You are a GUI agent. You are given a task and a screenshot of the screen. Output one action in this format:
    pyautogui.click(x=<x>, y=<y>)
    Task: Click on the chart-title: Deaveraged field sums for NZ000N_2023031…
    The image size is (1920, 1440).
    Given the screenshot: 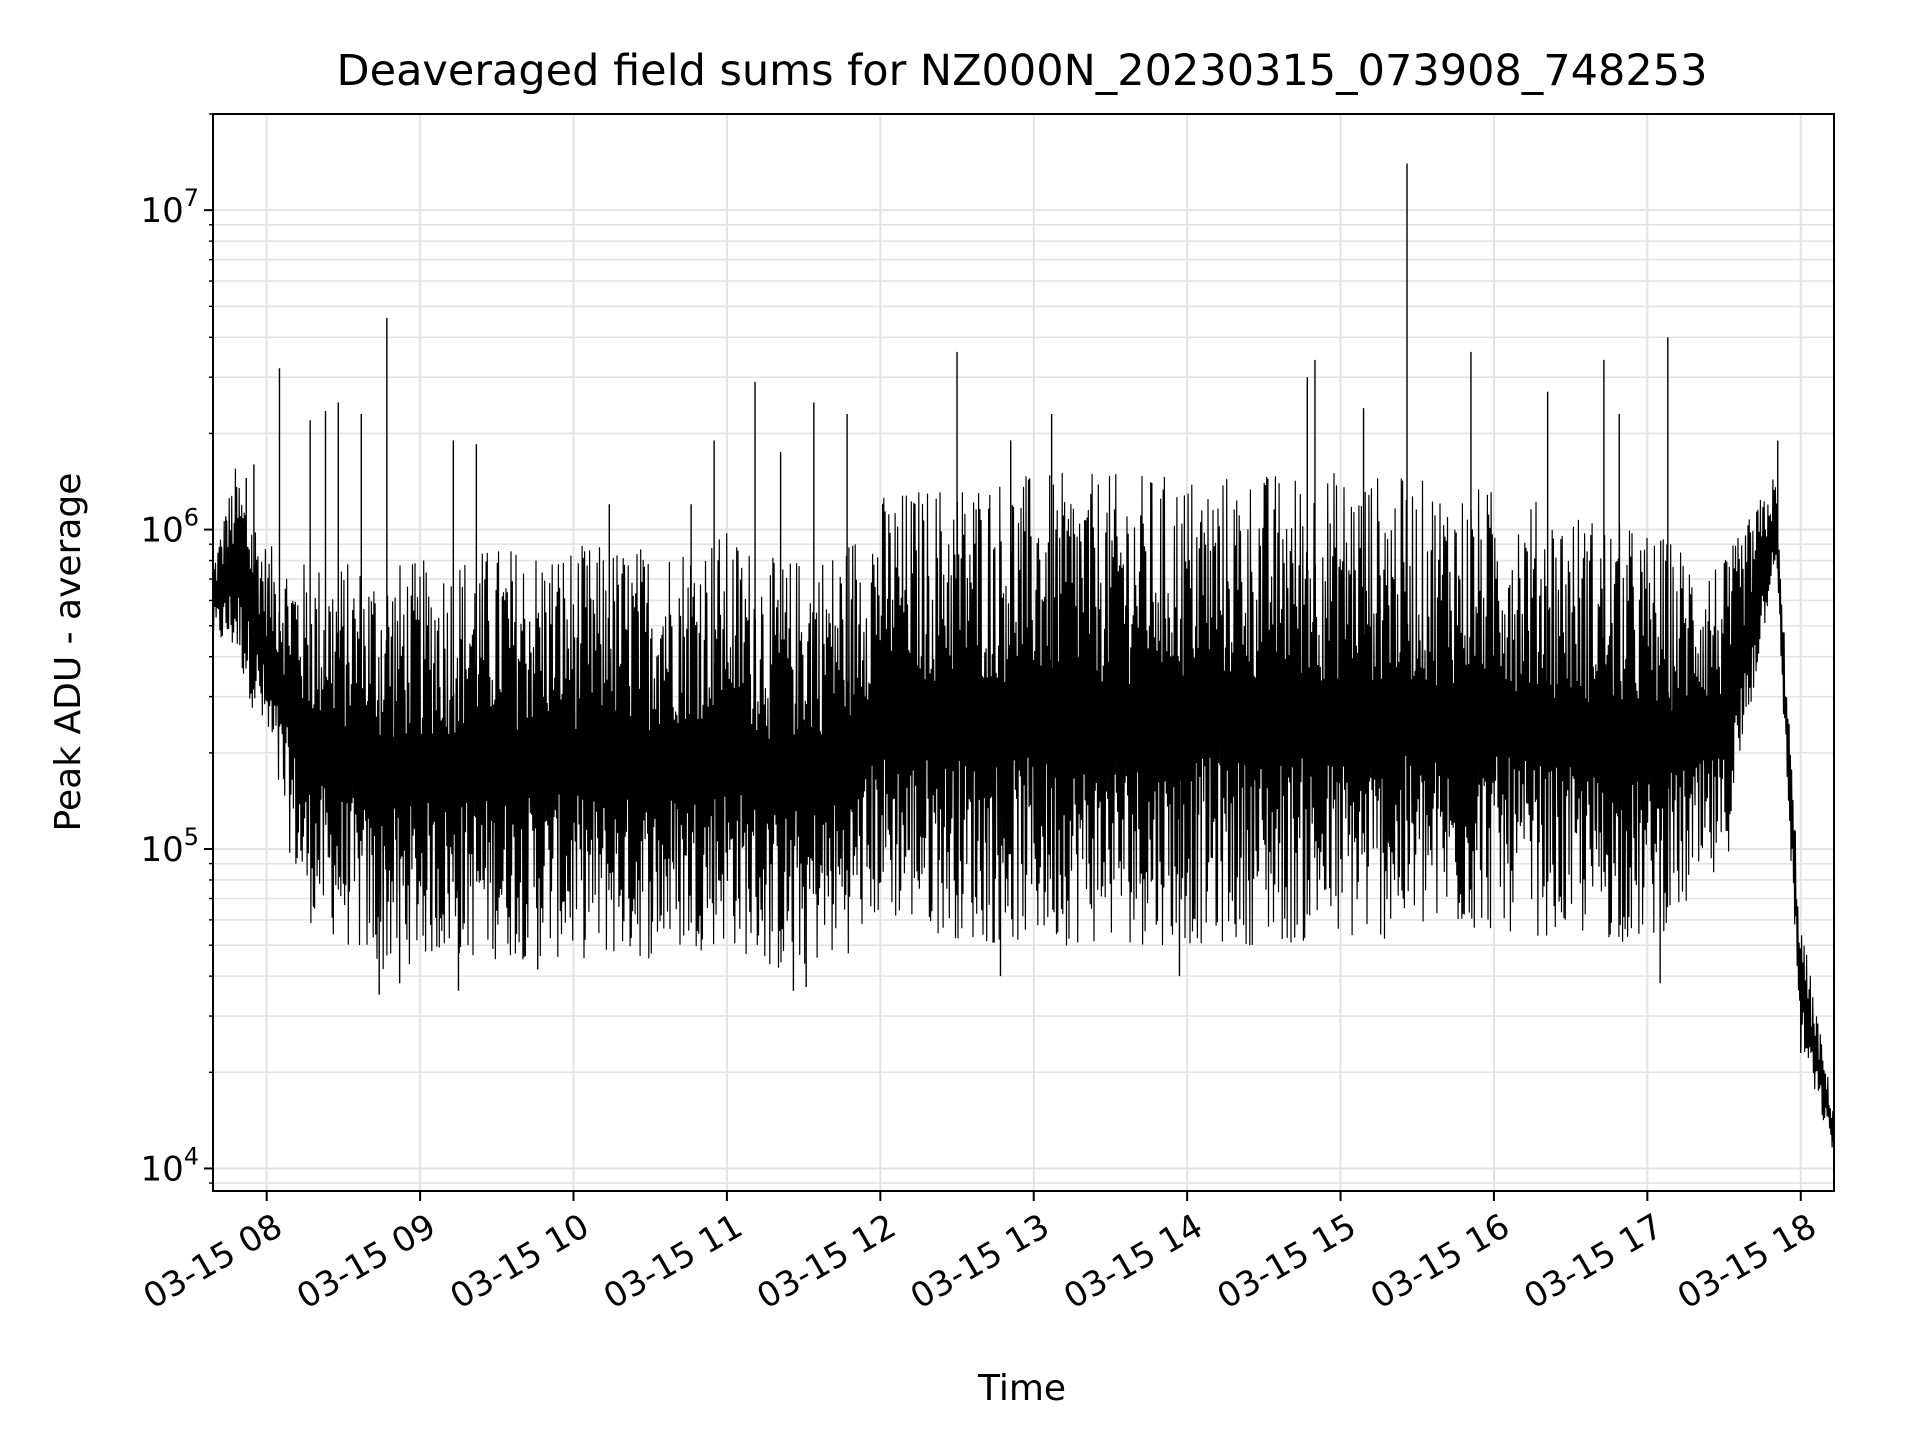 What is the action you would take?
    pyautogui.click(x=1022, y=71)
    